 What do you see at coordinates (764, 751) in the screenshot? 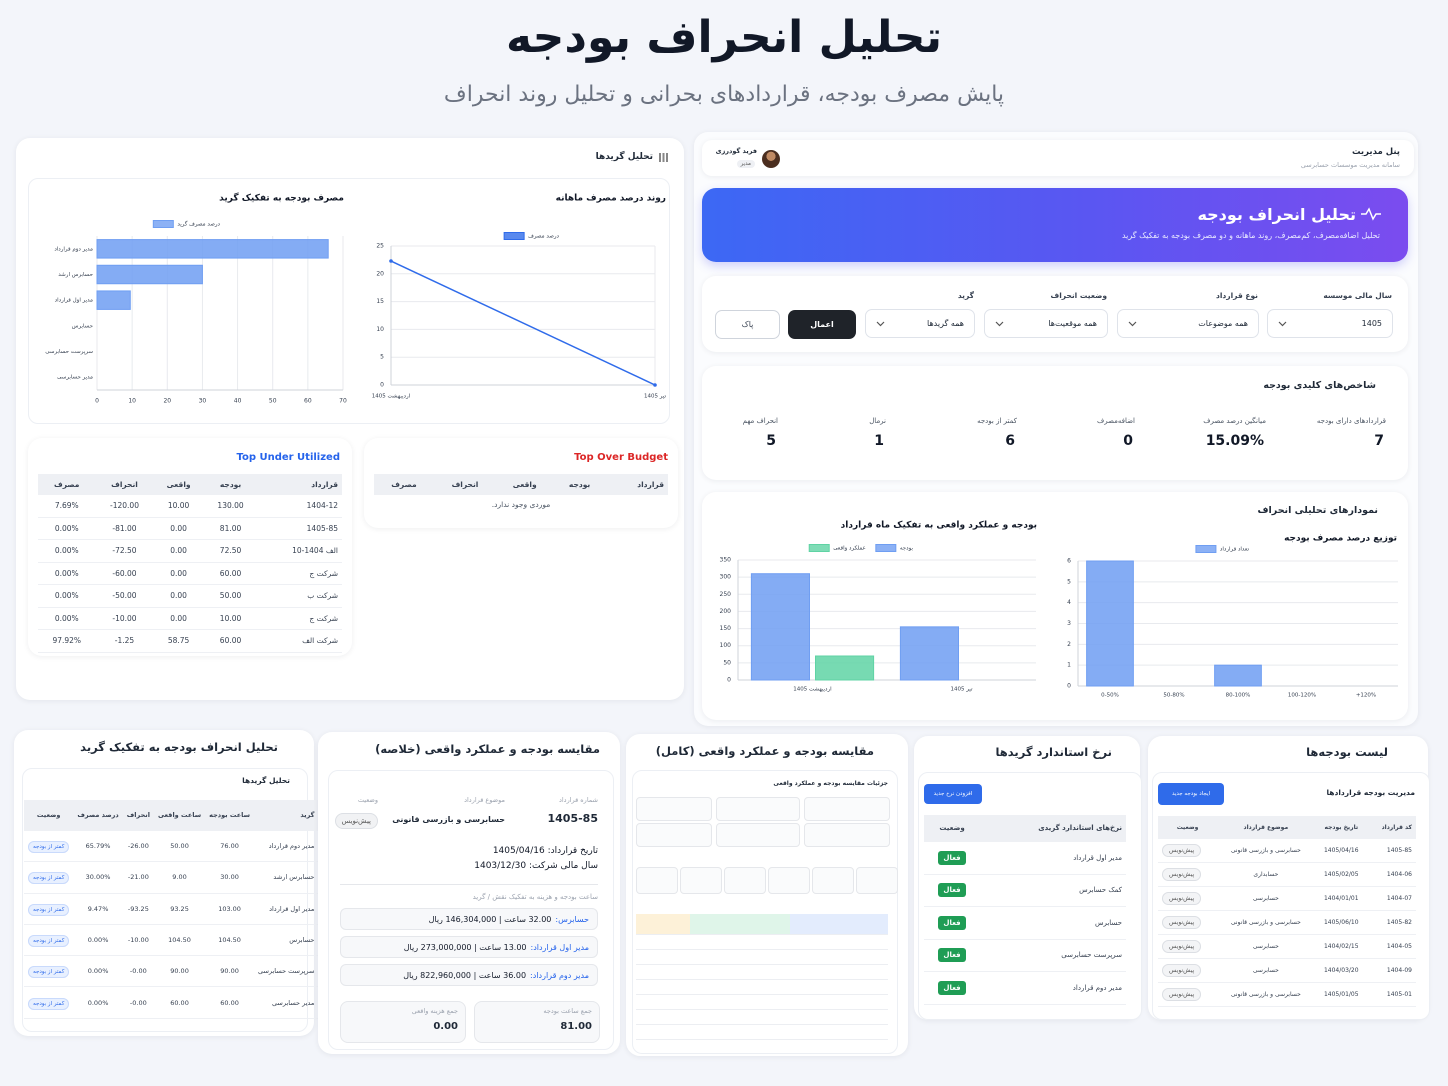
I see `card-title: مقایسه بودجه و عملکرد واقعی (کامل)` at bounding box center [764, 751].